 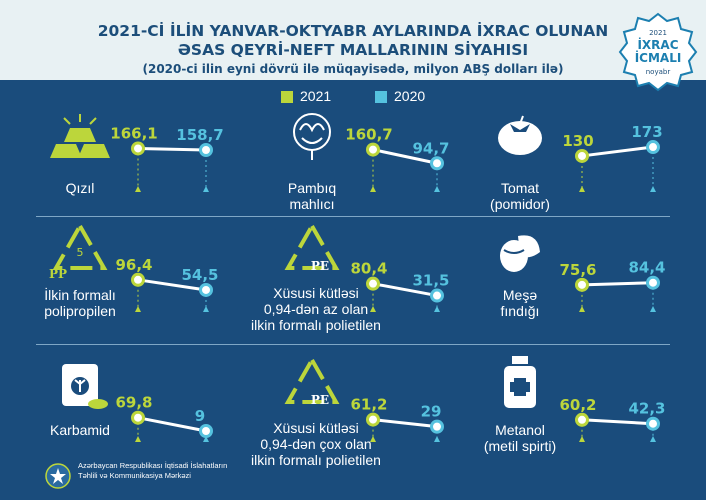 I want to click on item-label-line: fındığı, so click(x=520, y=311).